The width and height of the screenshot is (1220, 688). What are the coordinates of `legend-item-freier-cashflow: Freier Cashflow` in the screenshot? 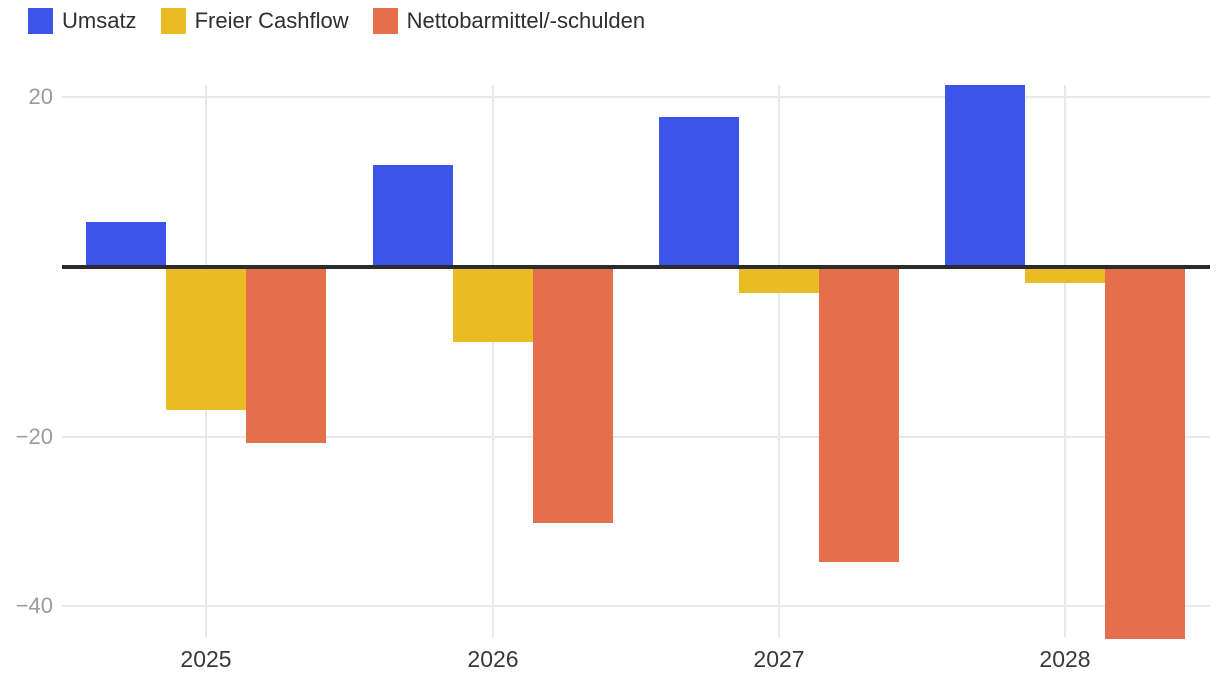 It's located at (254, 21).